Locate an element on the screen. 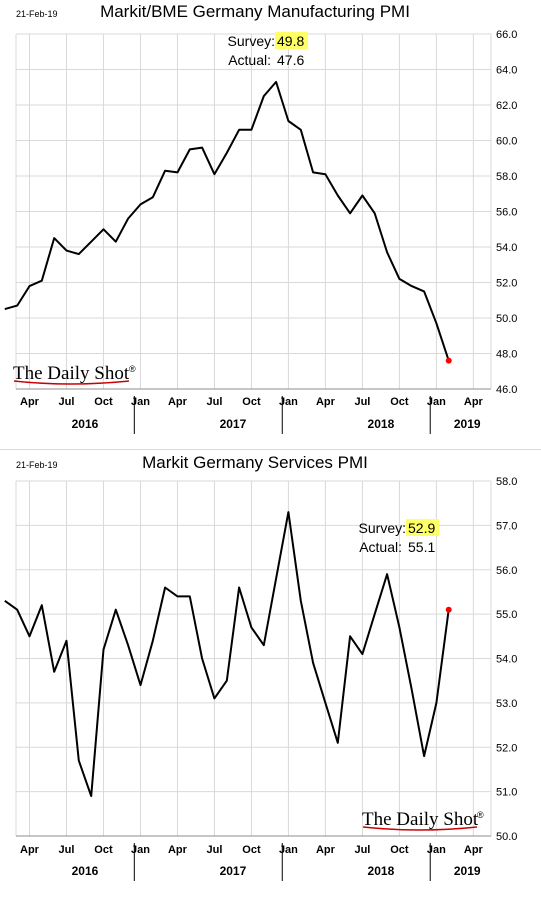 The width and height of the screenshot is (541, 901). y-tick-label: 48.0 is located at coordinates (506, 355).